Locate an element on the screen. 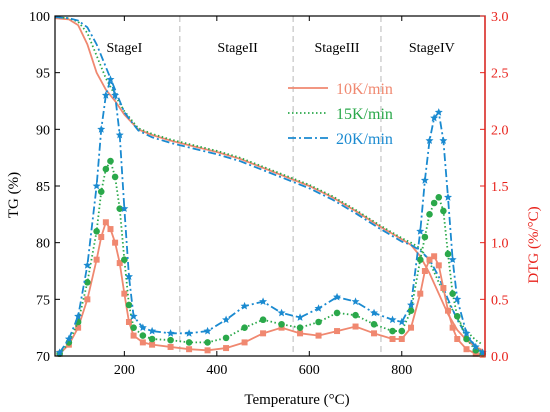  y-tick-label-right: 3.0 is located at coordinates (500, 17).